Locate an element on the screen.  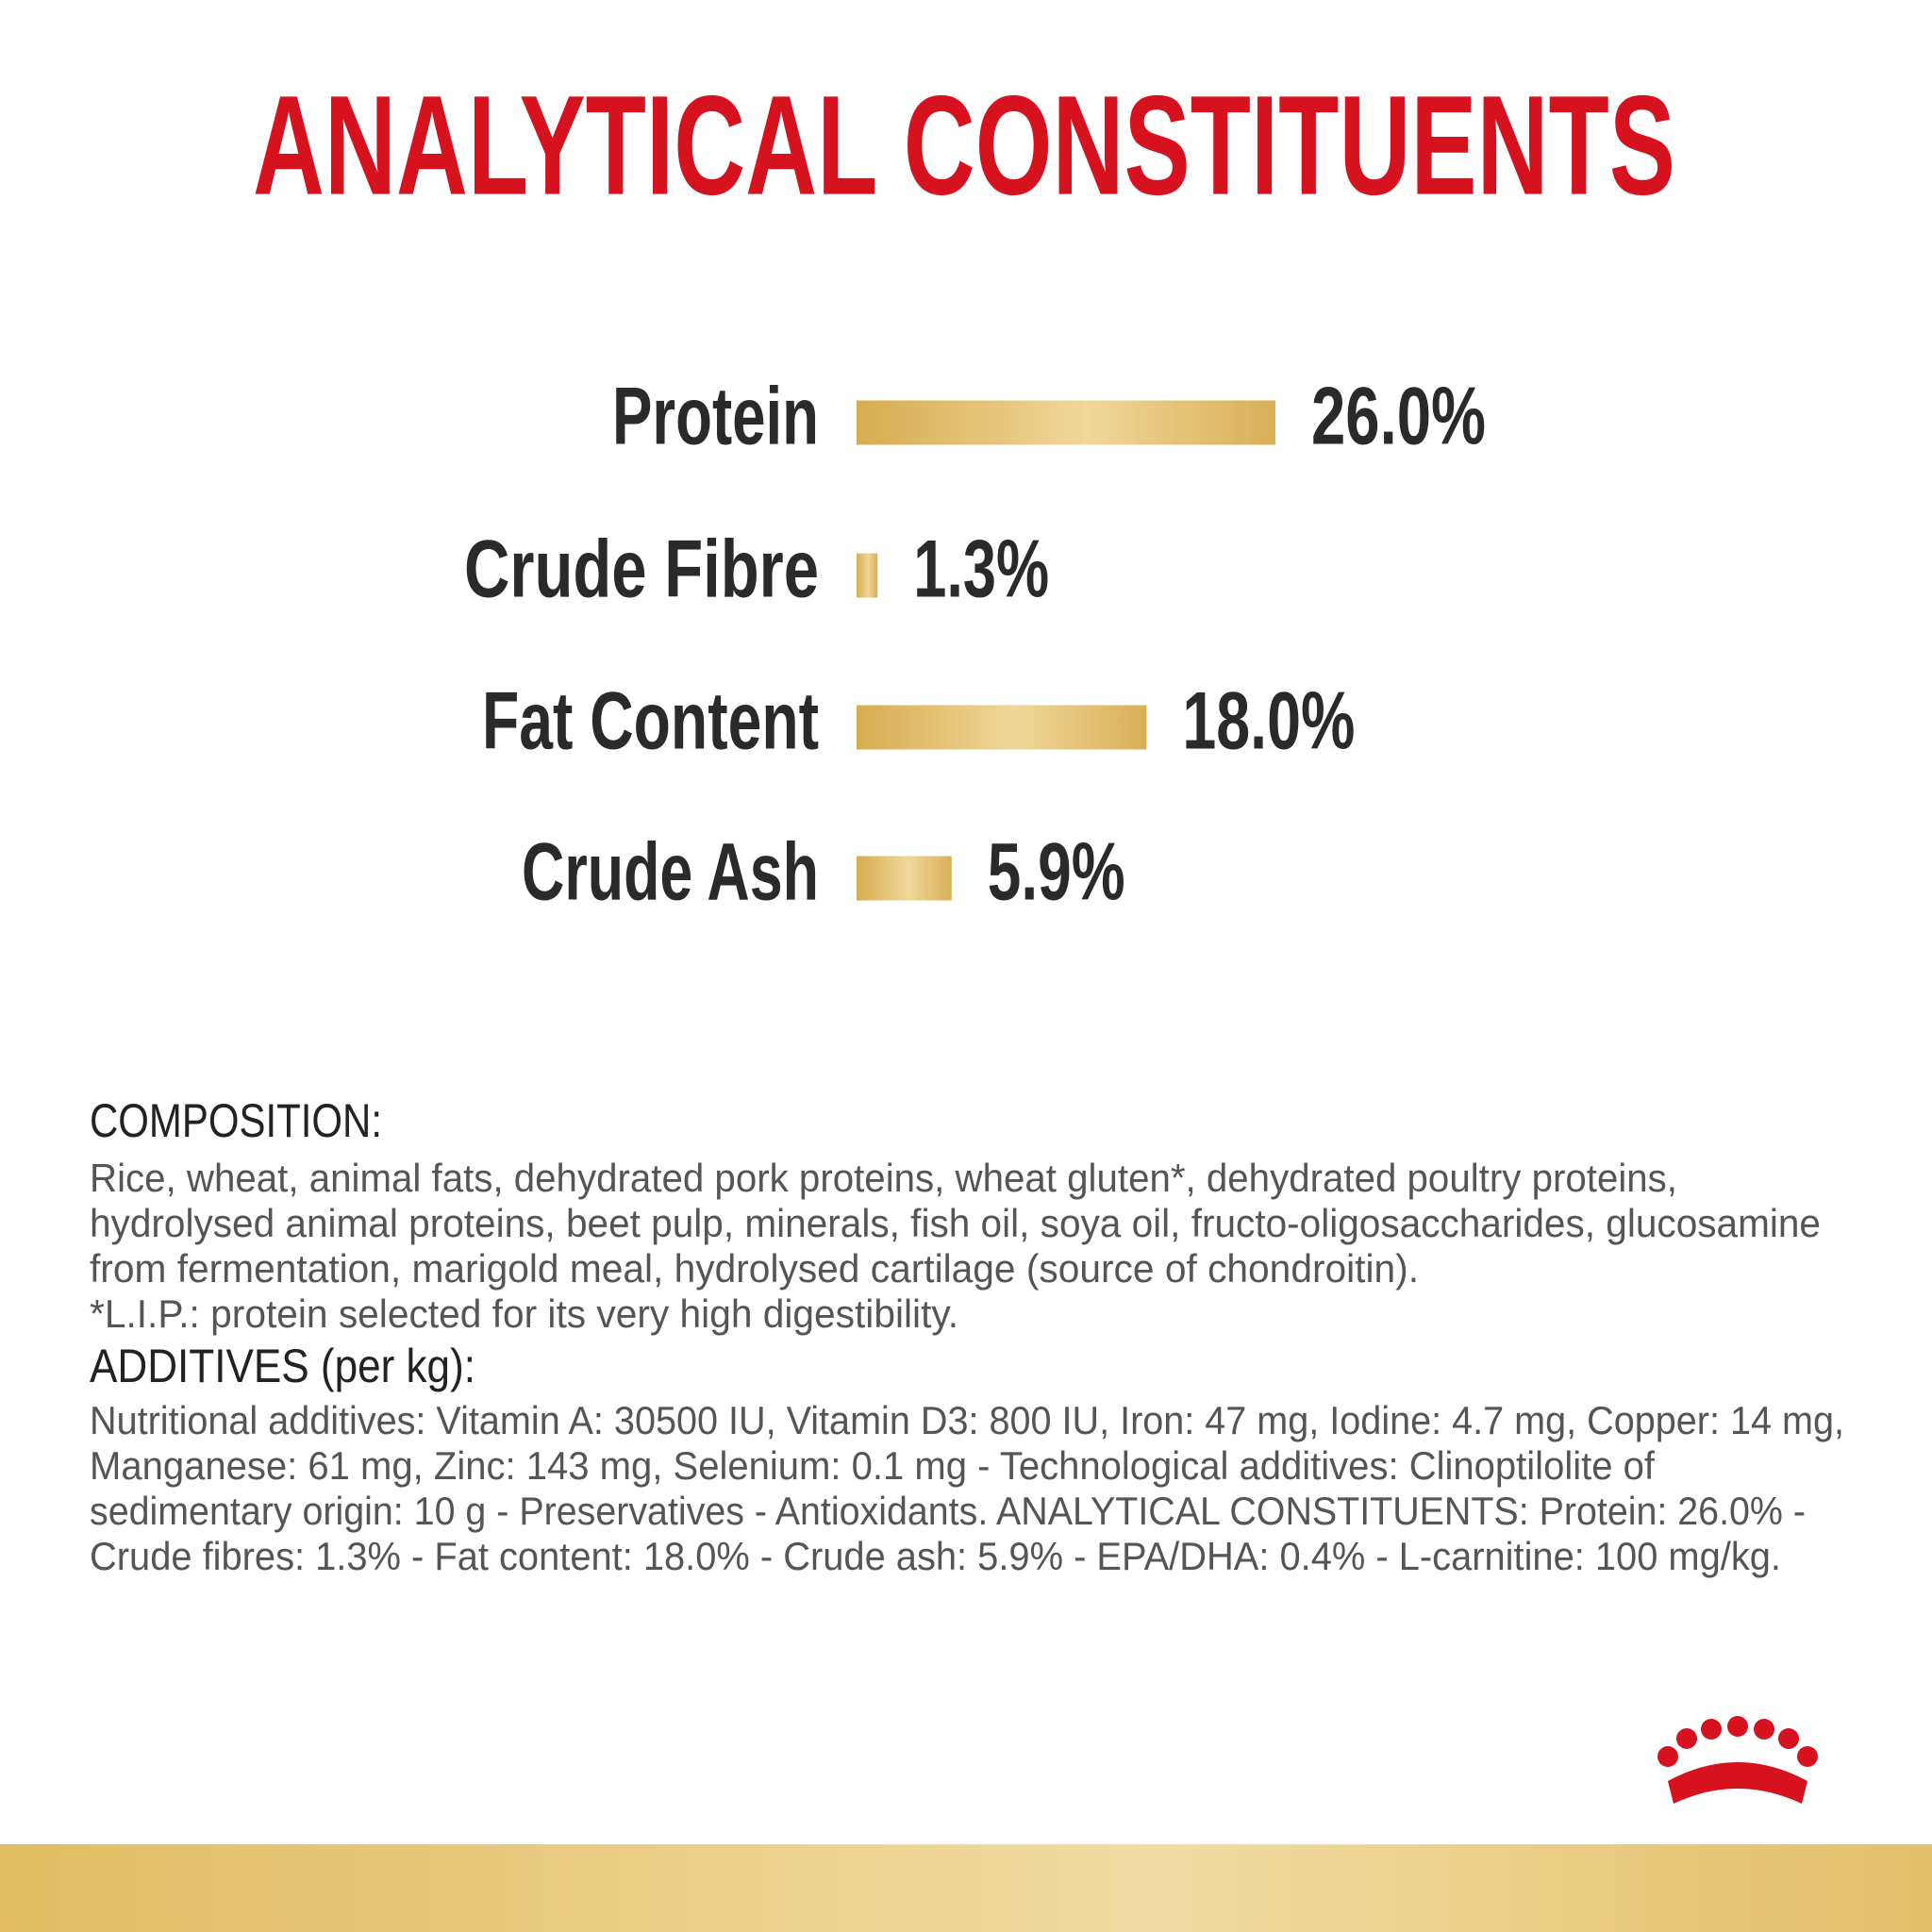
section-heading: ADDITIVES (per kg): is located at coordinates (282, 1366).